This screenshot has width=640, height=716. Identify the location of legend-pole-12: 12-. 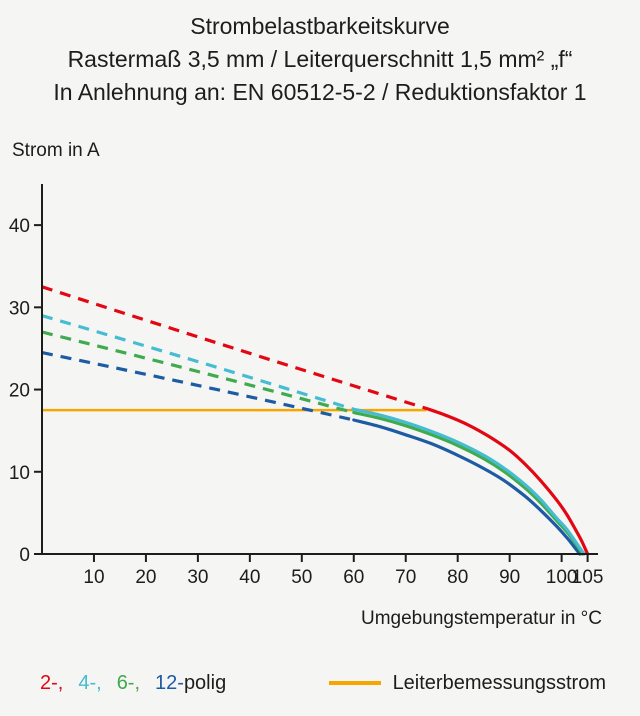
(169, 683).